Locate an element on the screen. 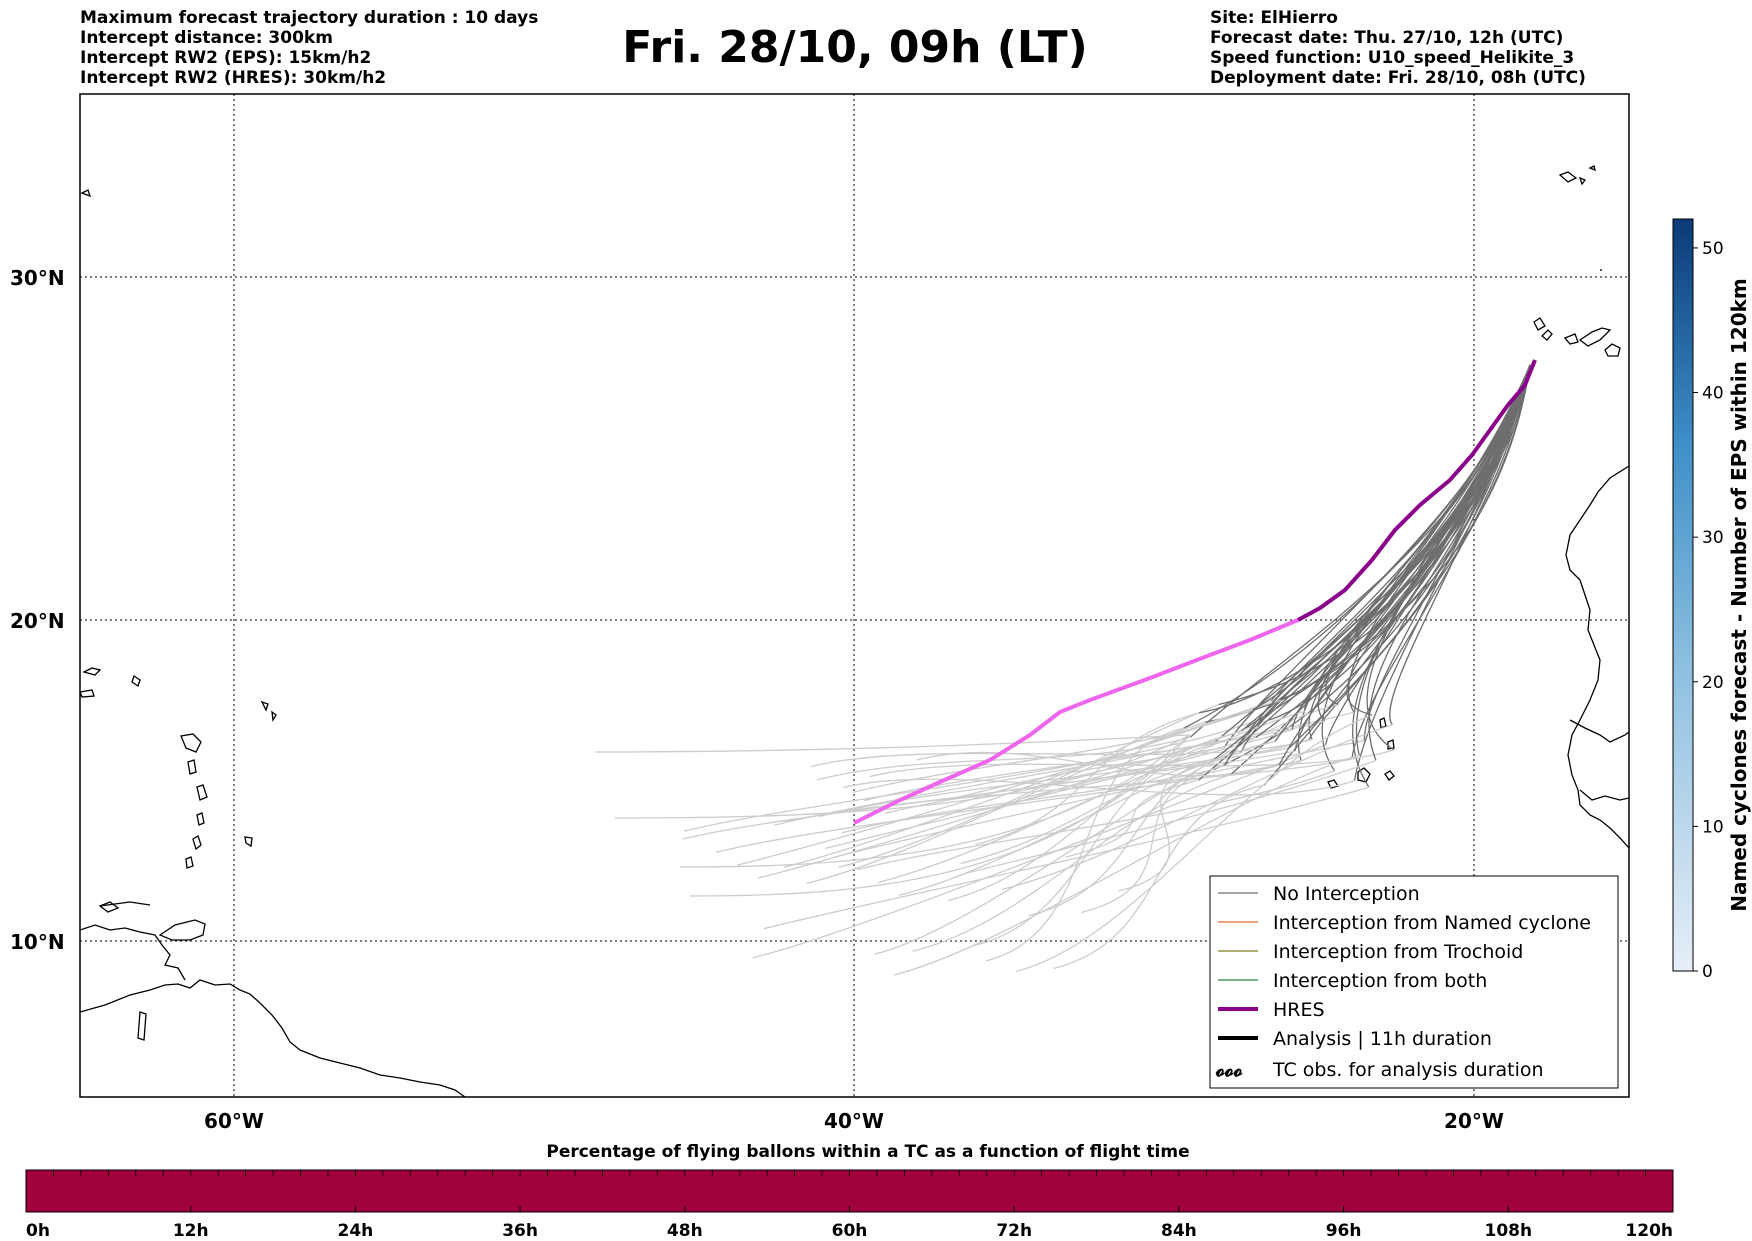 The height and width of the screenshot is (1241, 1752). side-colorbar-tick-label: 50 is located at coordinates (1713, 249).